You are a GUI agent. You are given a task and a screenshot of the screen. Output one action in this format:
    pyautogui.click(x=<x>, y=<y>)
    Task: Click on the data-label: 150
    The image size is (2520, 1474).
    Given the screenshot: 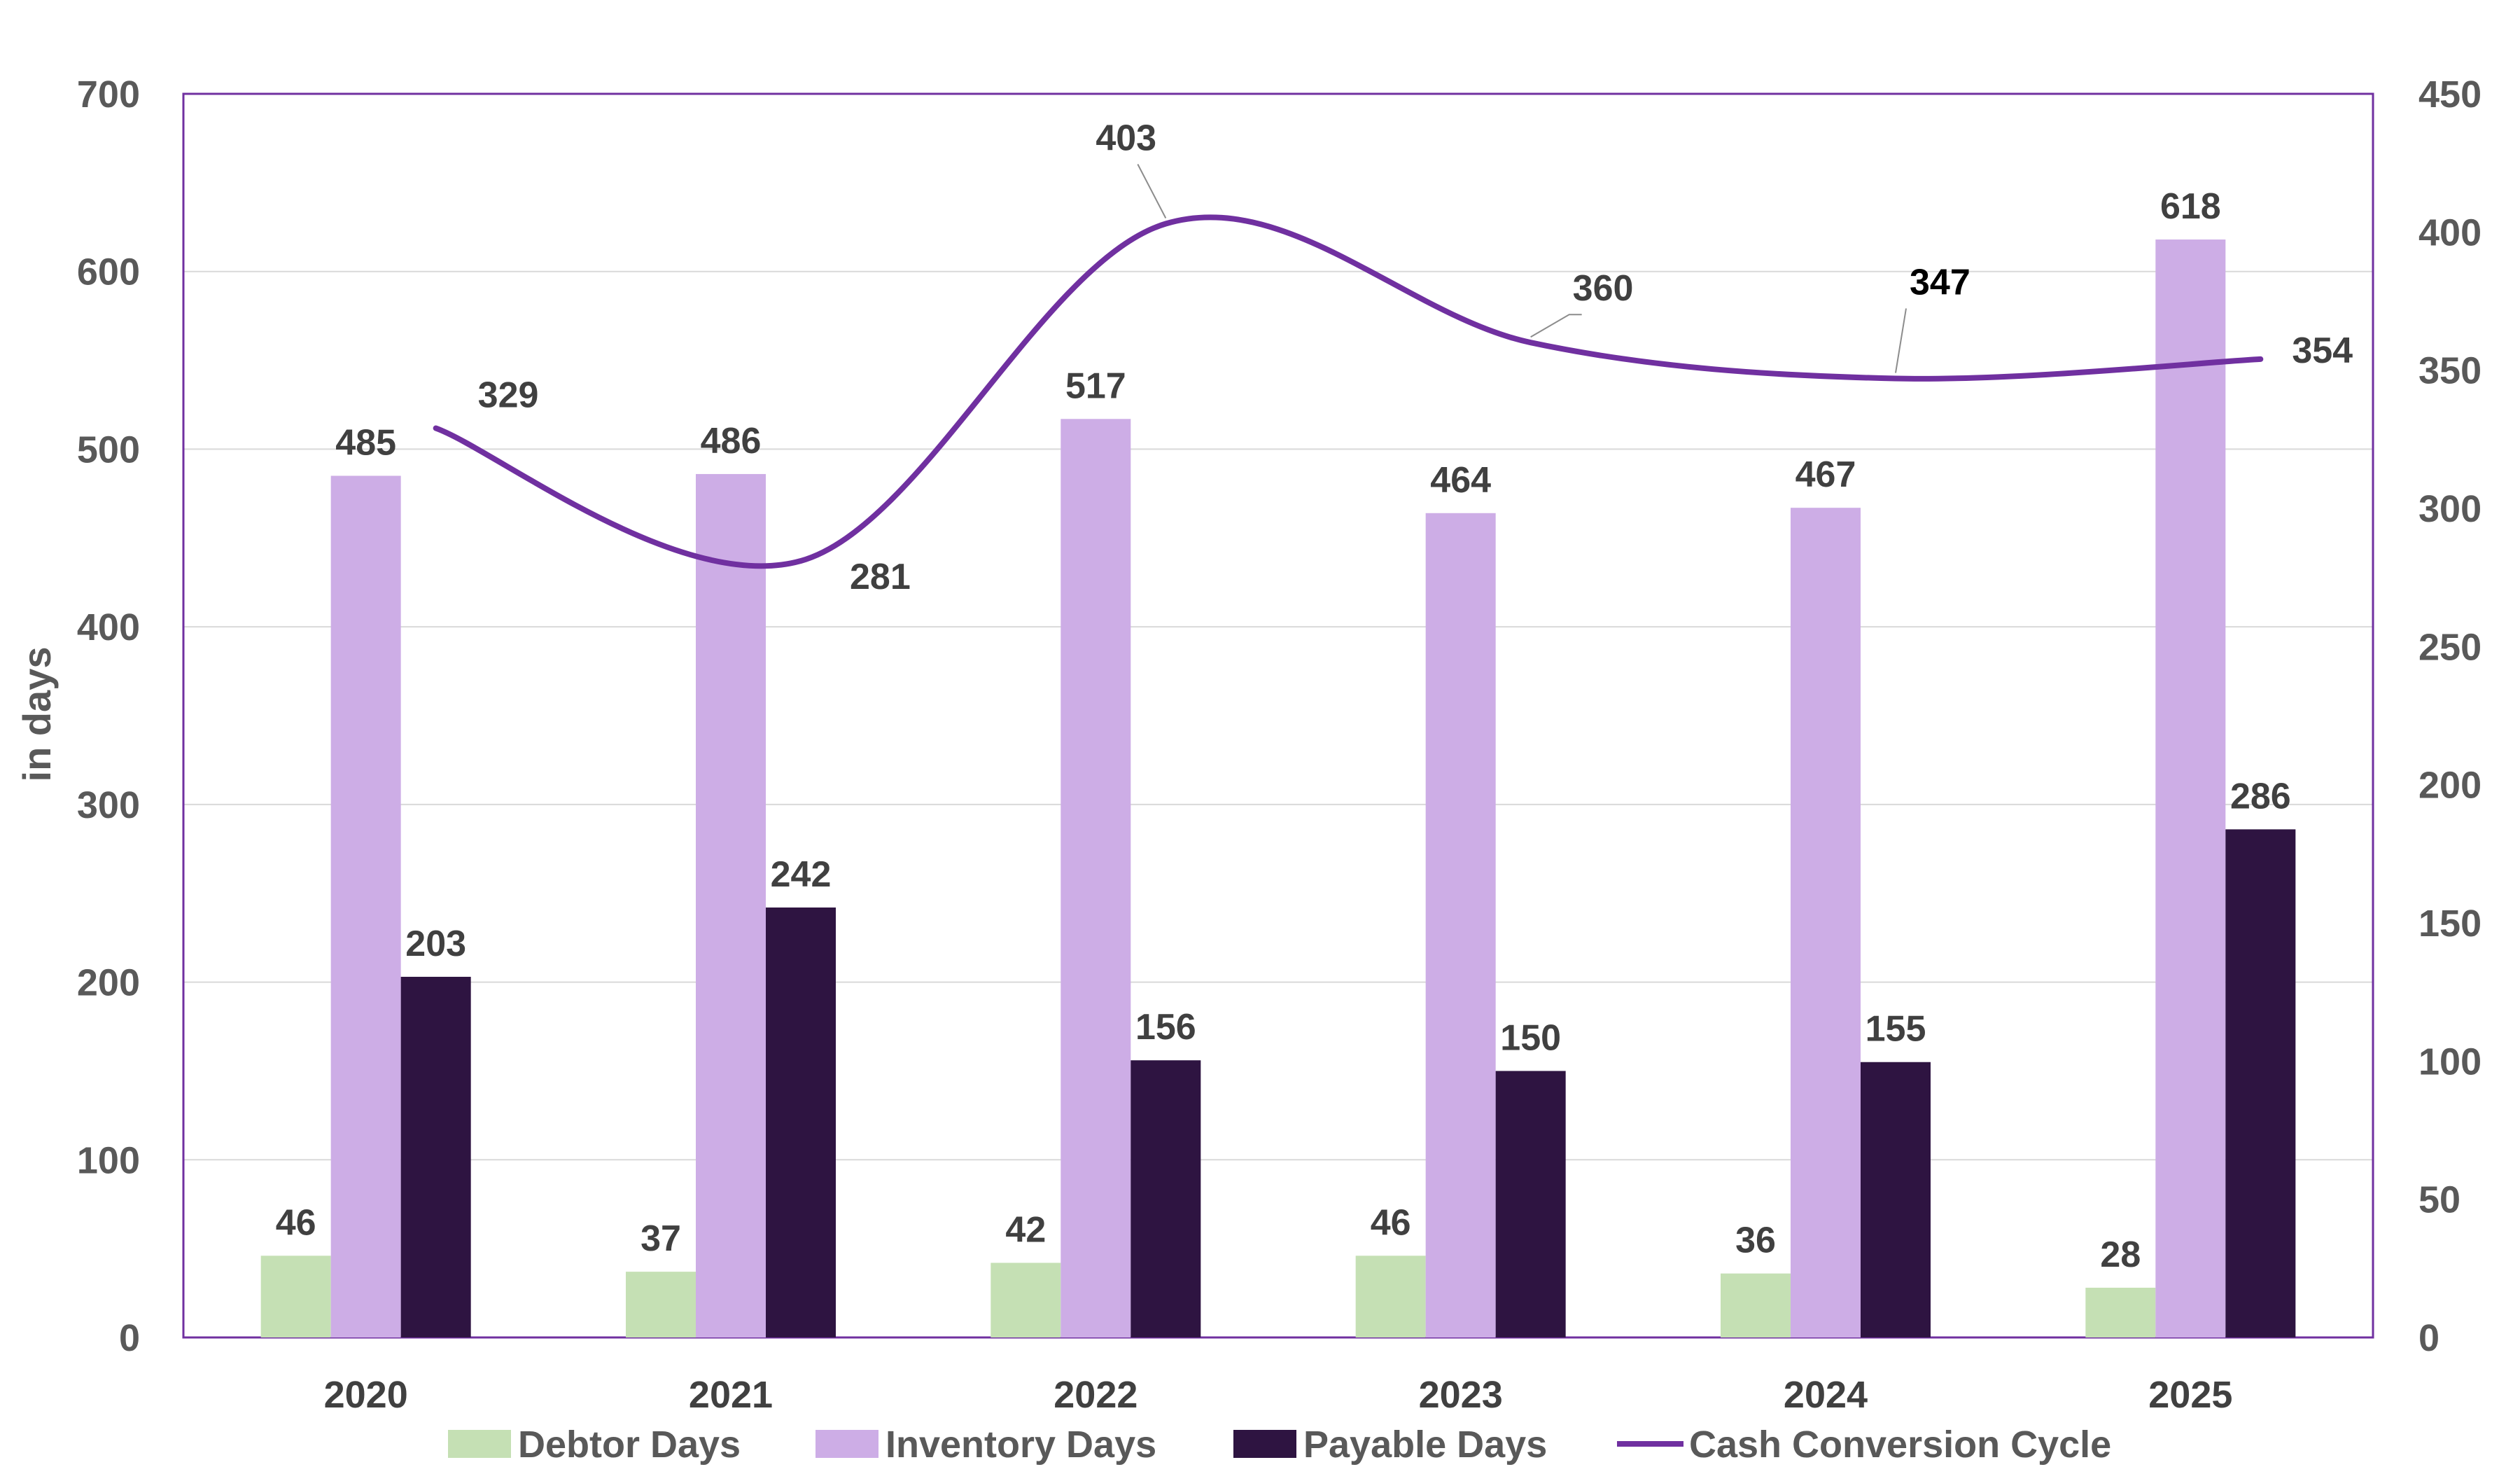 What is the action you would take?
    pyautogui.click(x=1530, y=1038)
    